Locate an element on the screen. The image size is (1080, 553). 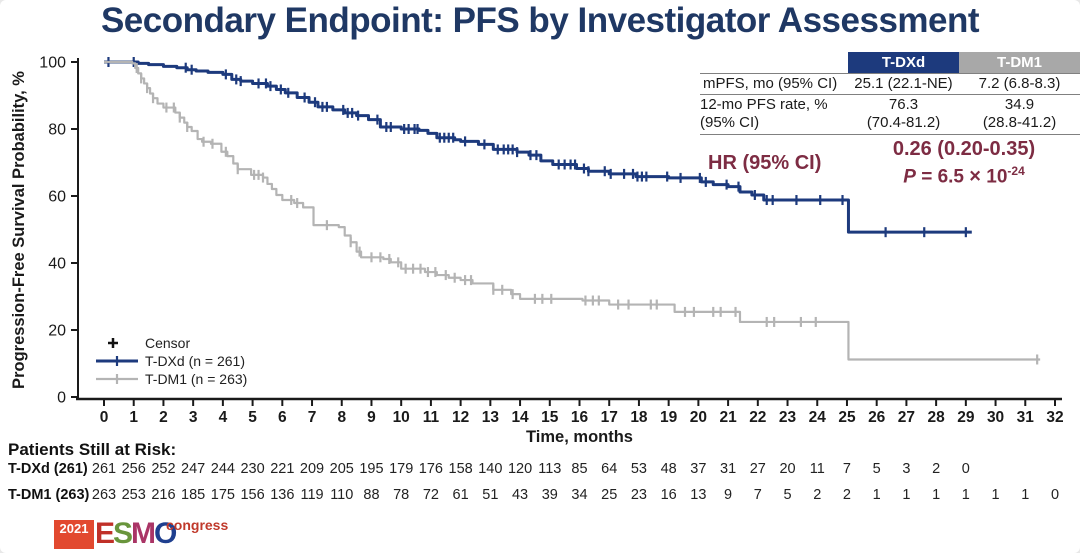
at-risk-count: 205 is located at coordinates (341, 469).